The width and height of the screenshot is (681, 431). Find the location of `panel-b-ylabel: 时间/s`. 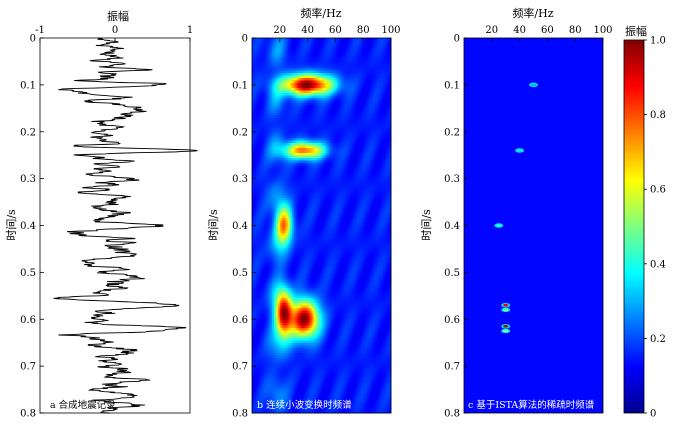

panel-b-ylabel: 时间/s is located at coordinates (213, 225).